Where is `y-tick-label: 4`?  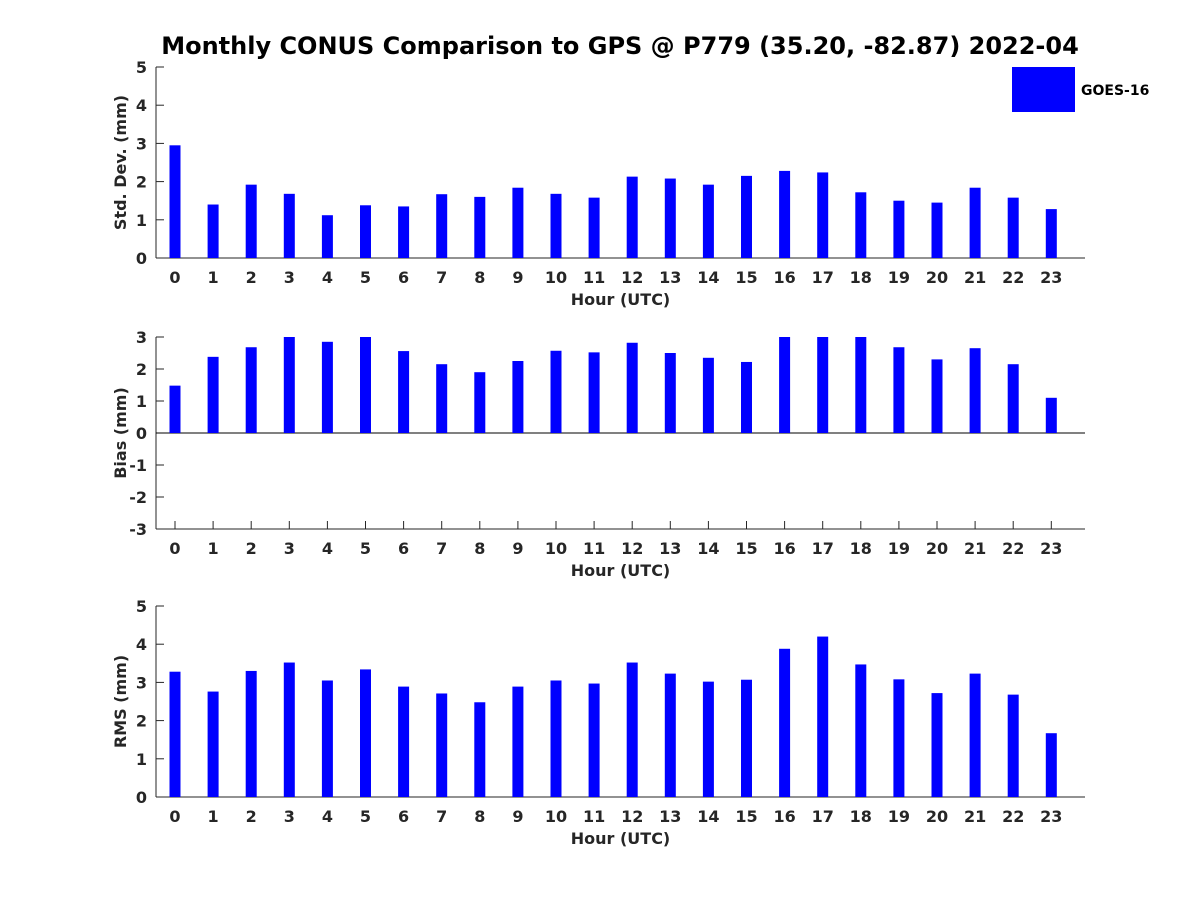 y-tick-label: 4 is located at coordinates (141, 644).